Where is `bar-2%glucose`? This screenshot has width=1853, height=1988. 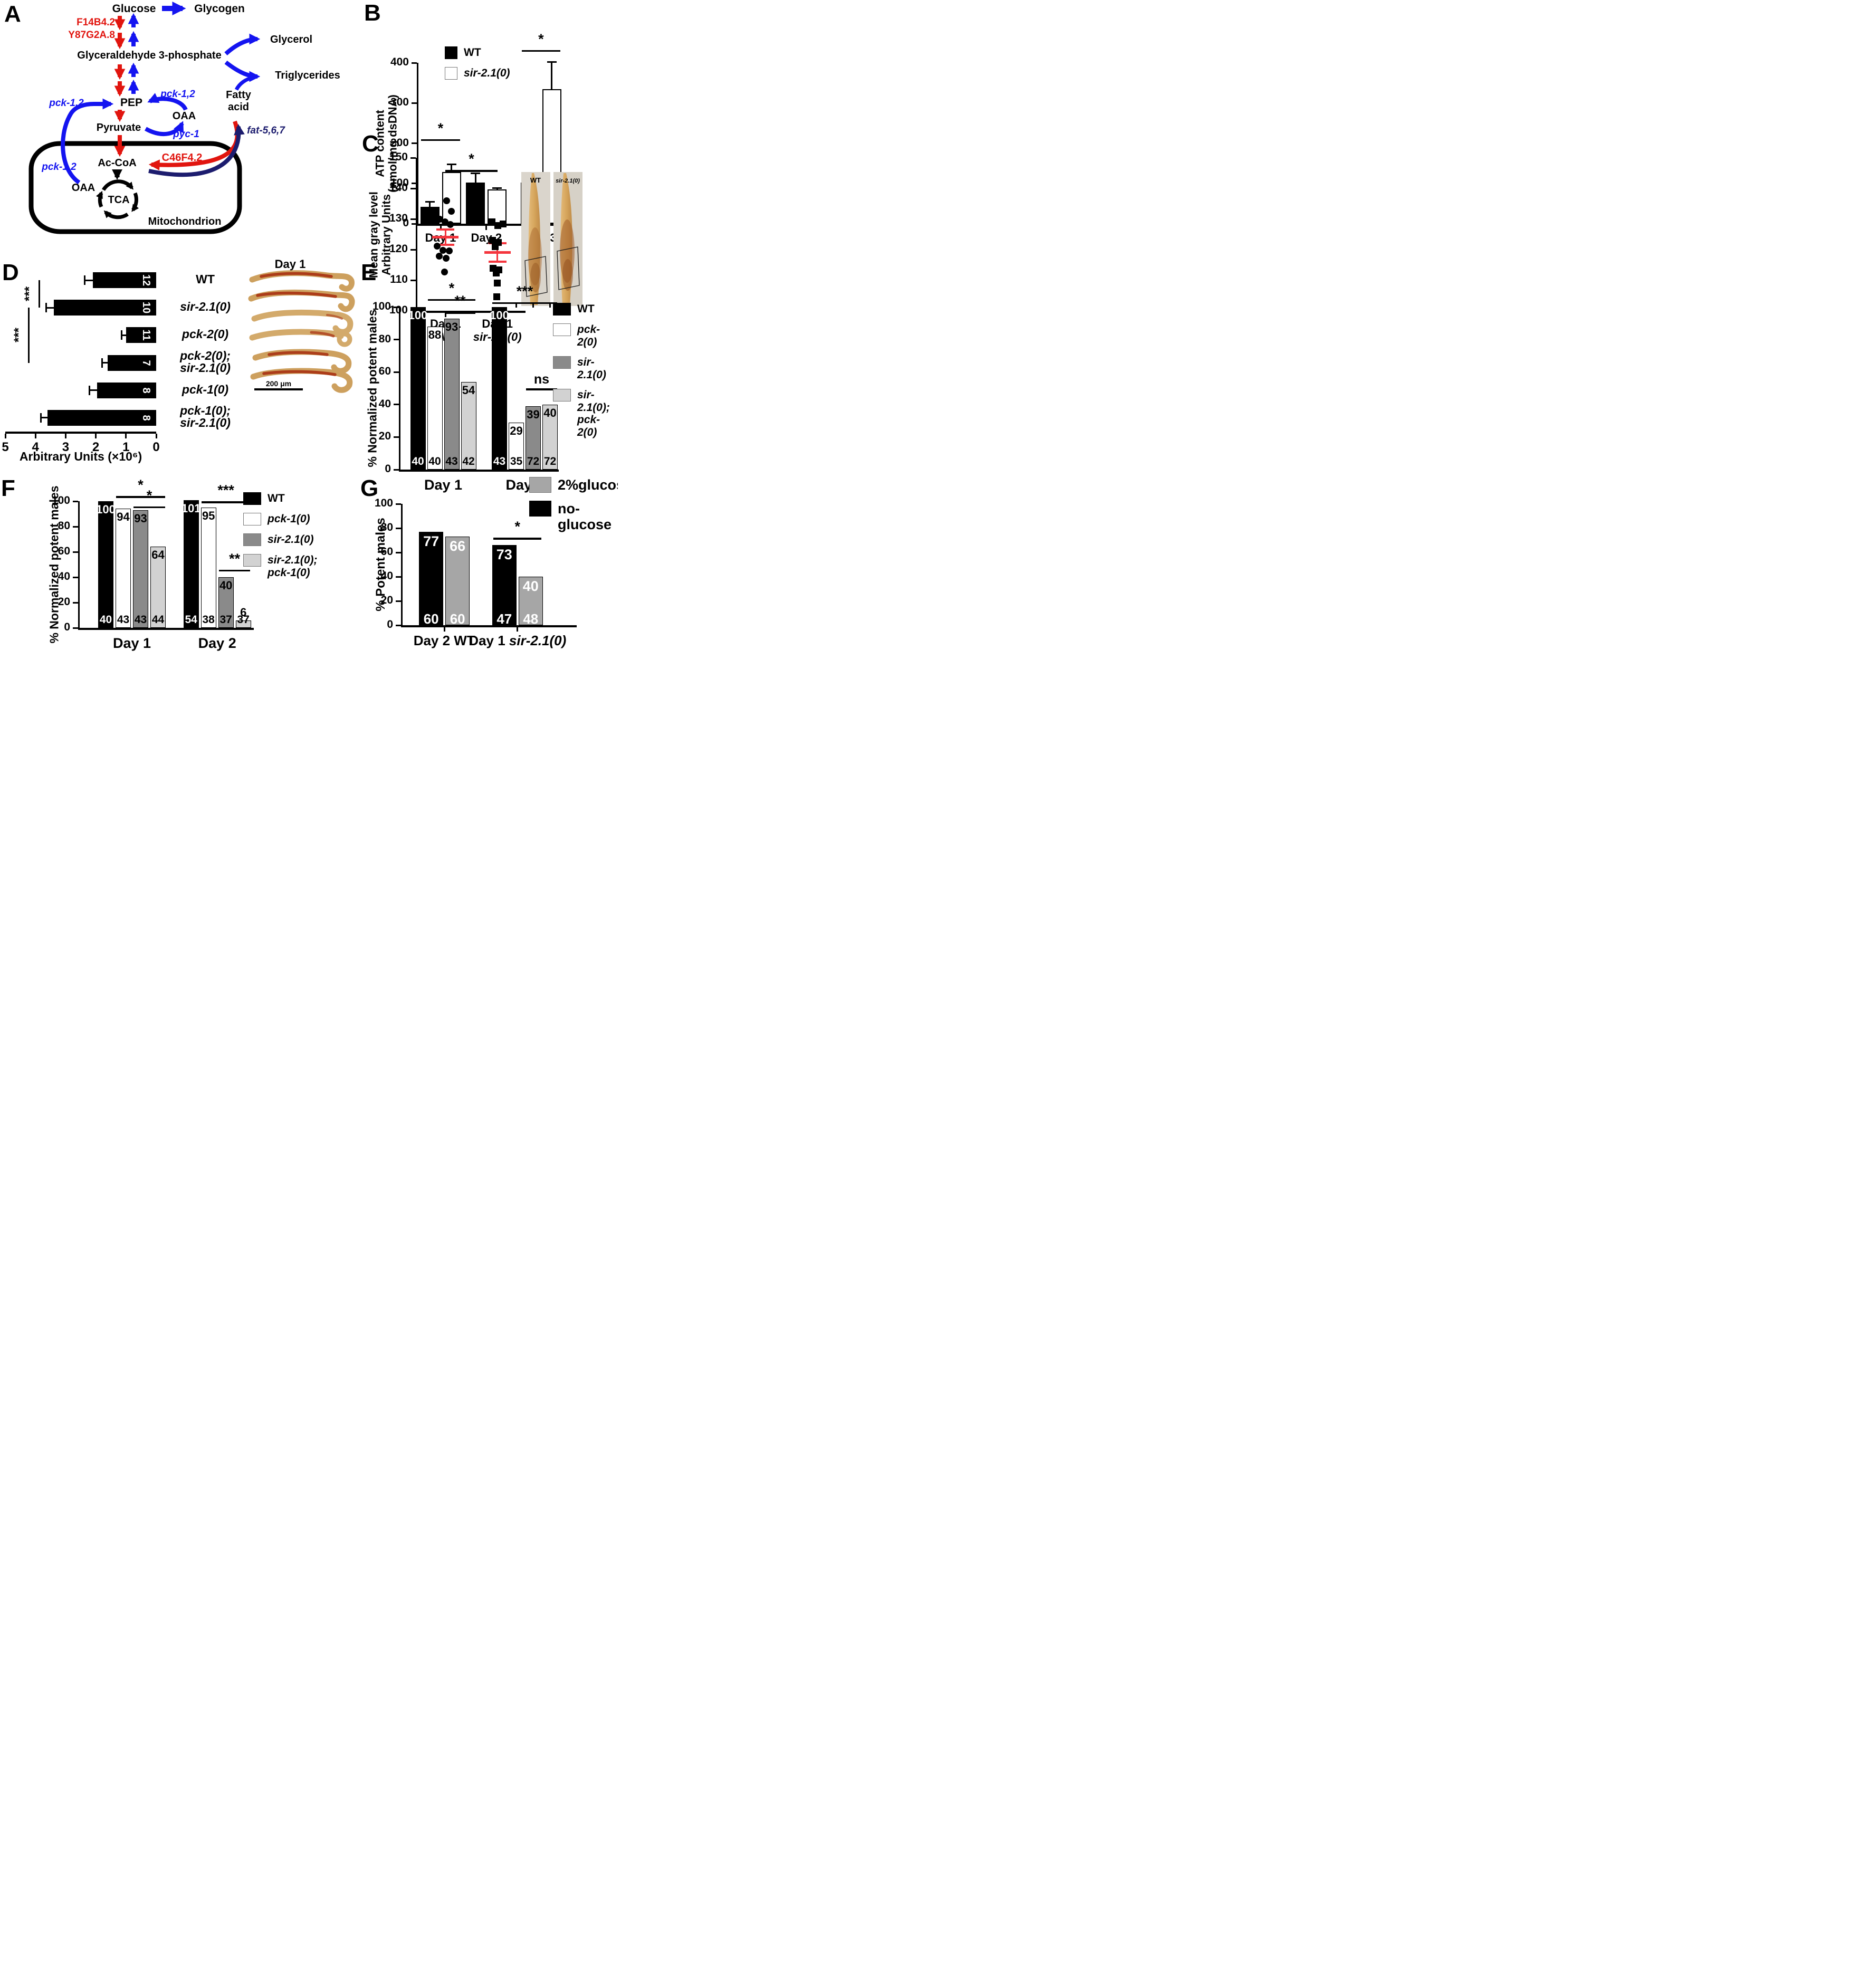
bar-2%glucose is located at coordinates (457, 581).